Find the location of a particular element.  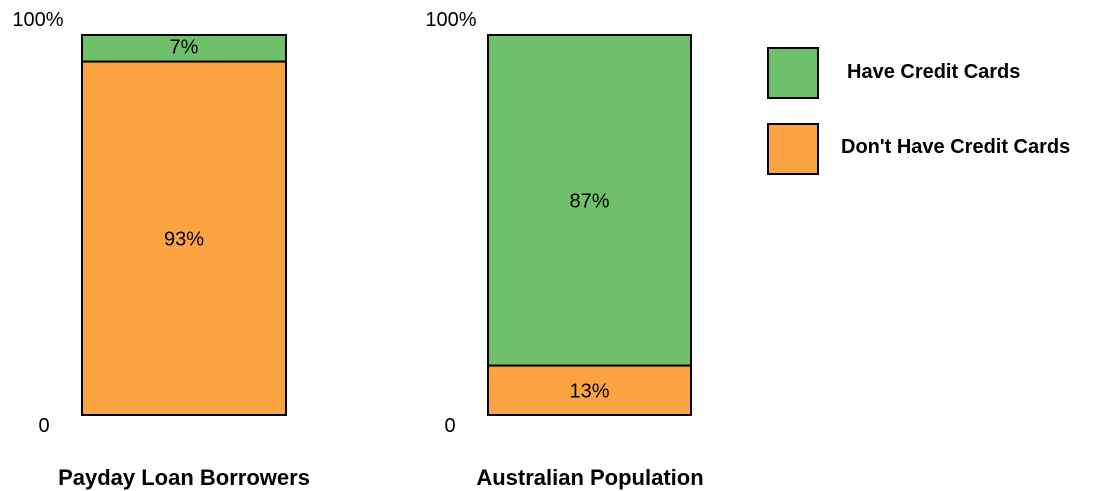

data-label-payday-dont-have: 93% is located at coordinates (184, 239).